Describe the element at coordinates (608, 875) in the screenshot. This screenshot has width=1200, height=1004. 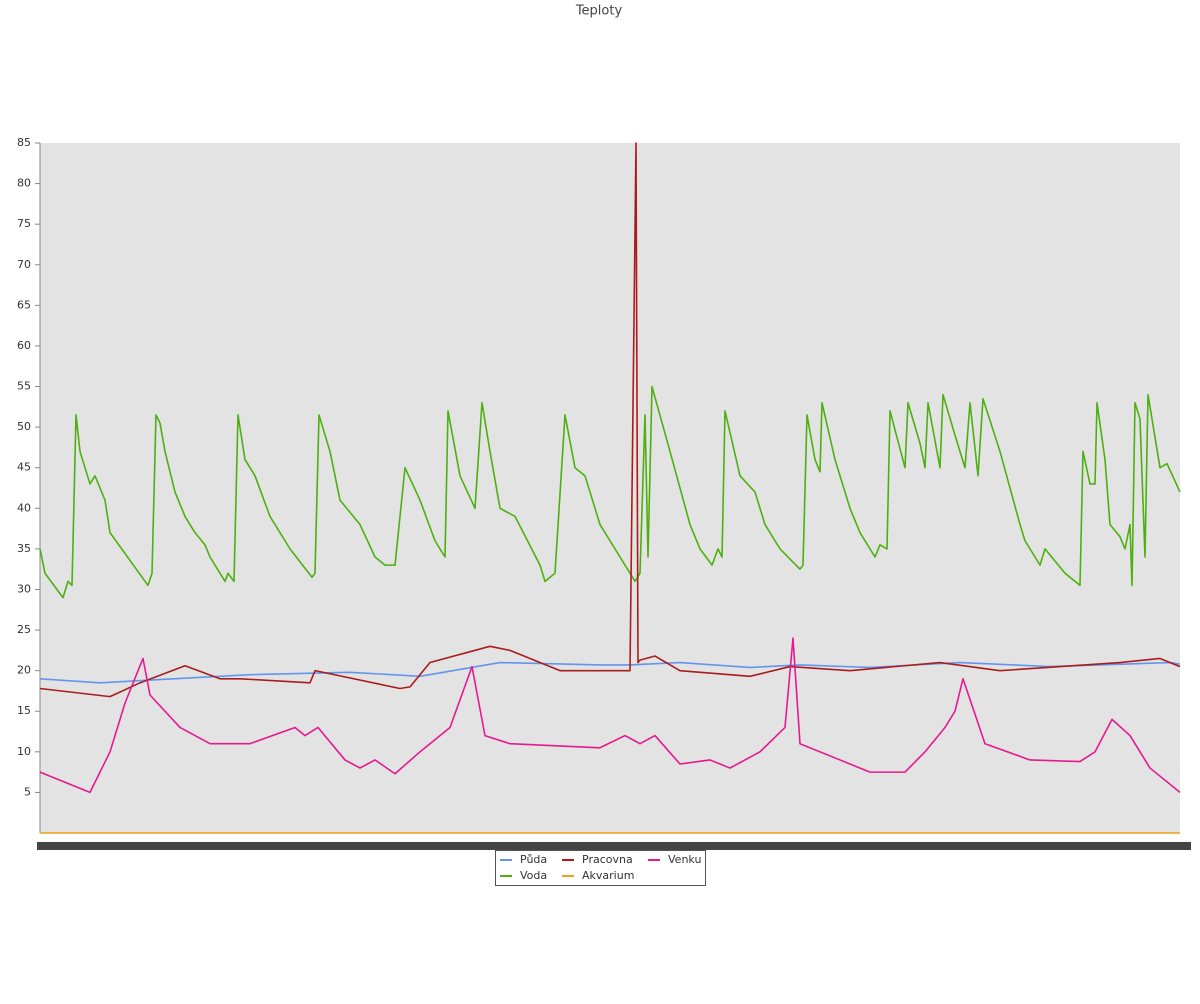
I see `legend-label: Akvarium` at that location.